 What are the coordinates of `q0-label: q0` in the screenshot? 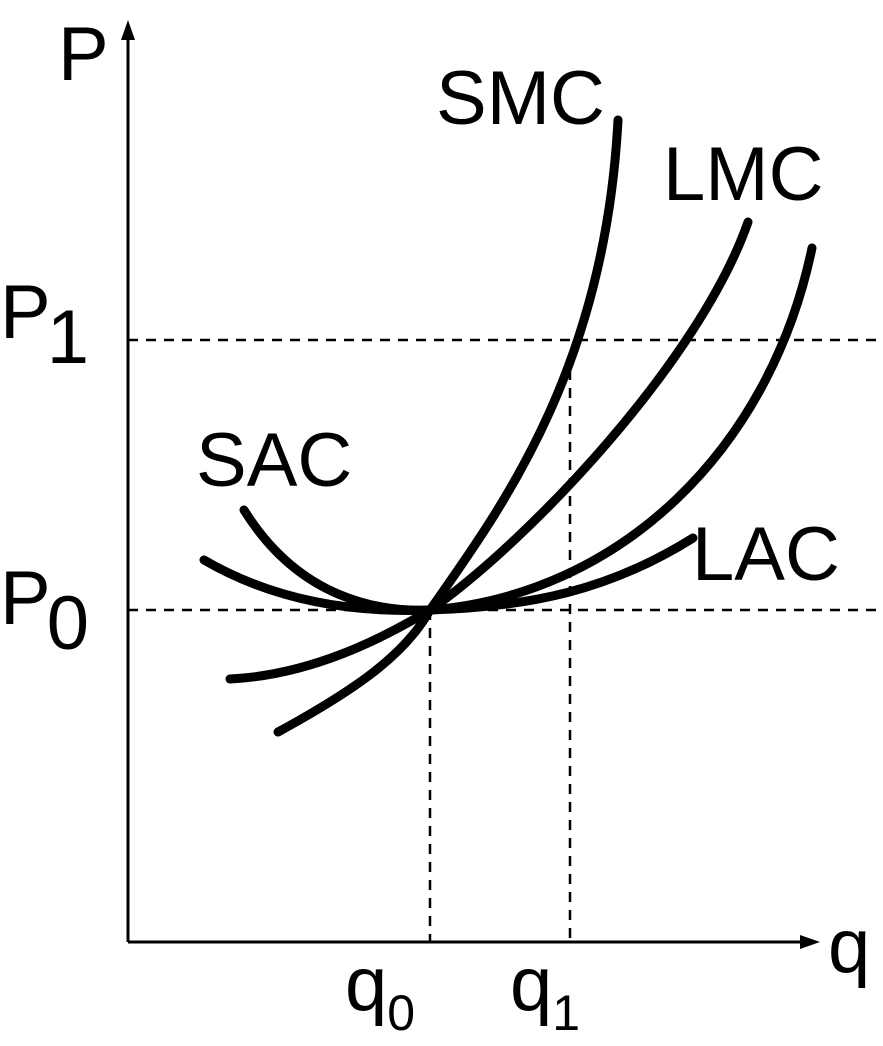 It's located at (380, 991).